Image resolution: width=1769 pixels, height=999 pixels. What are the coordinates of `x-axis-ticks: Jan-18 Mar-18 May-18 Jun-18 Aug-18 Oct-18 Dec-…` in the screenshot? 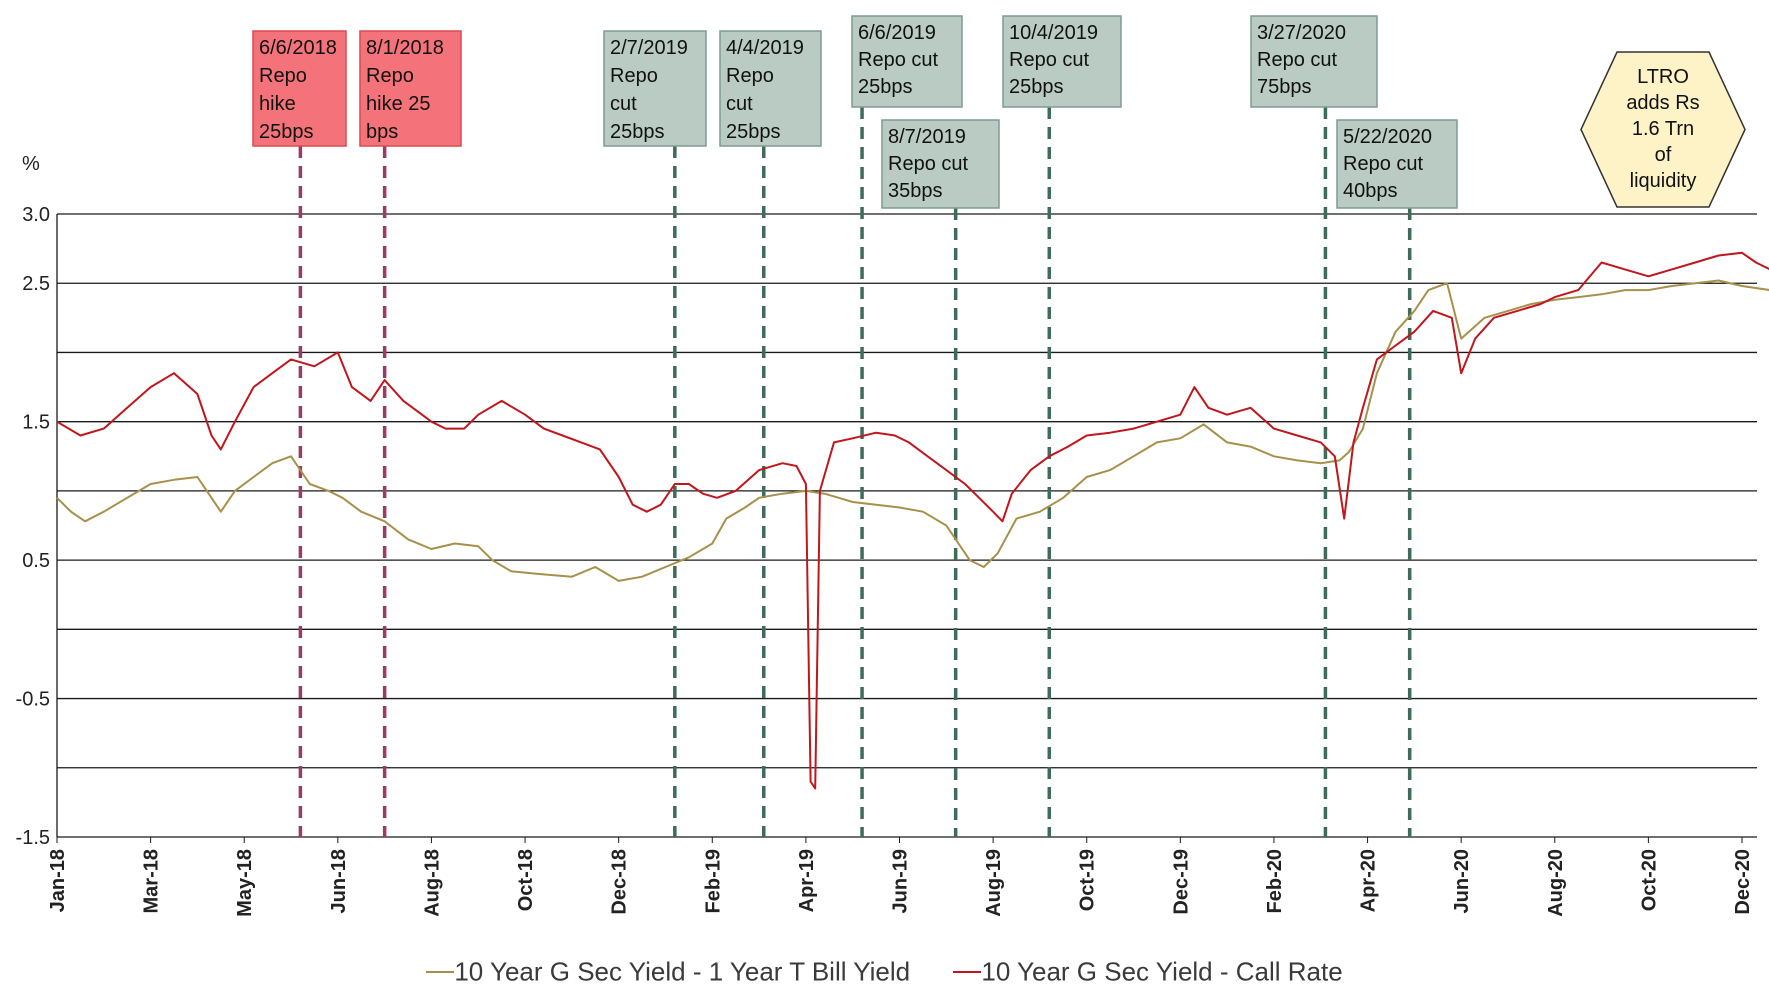 It's located at (900, 877).